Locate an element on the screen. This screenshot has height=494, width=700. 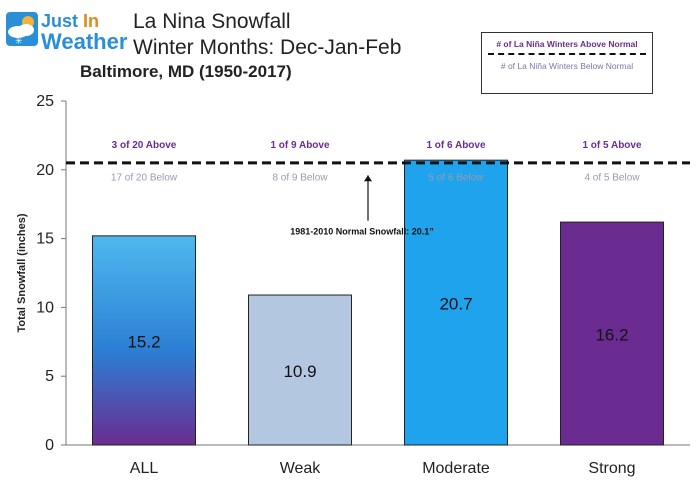
below-count-label: 8 of 9 Below is located at coordinates (300, 178).